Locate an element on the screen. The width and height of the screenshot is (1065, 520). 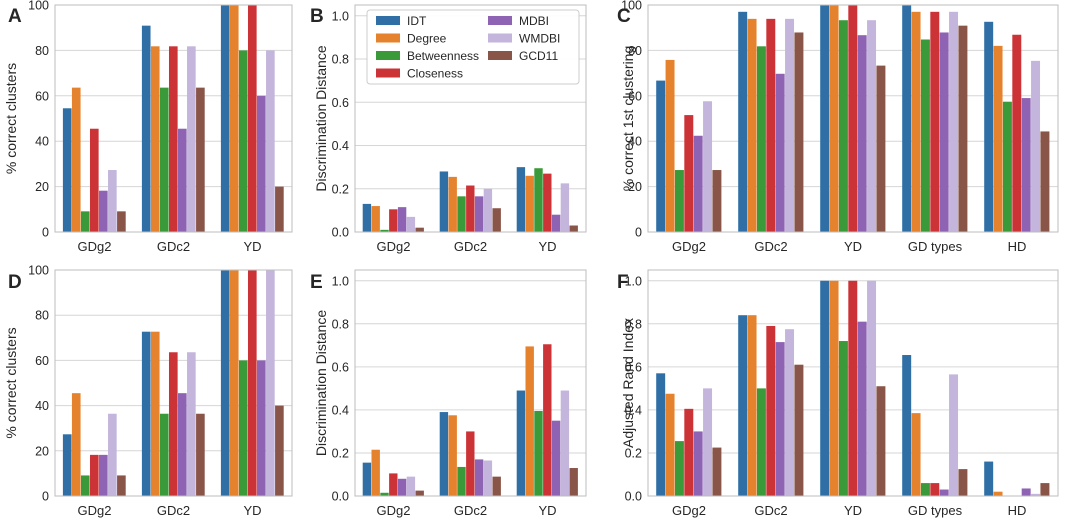
bar-betweenness-yd is located at coordinates (843, 418).